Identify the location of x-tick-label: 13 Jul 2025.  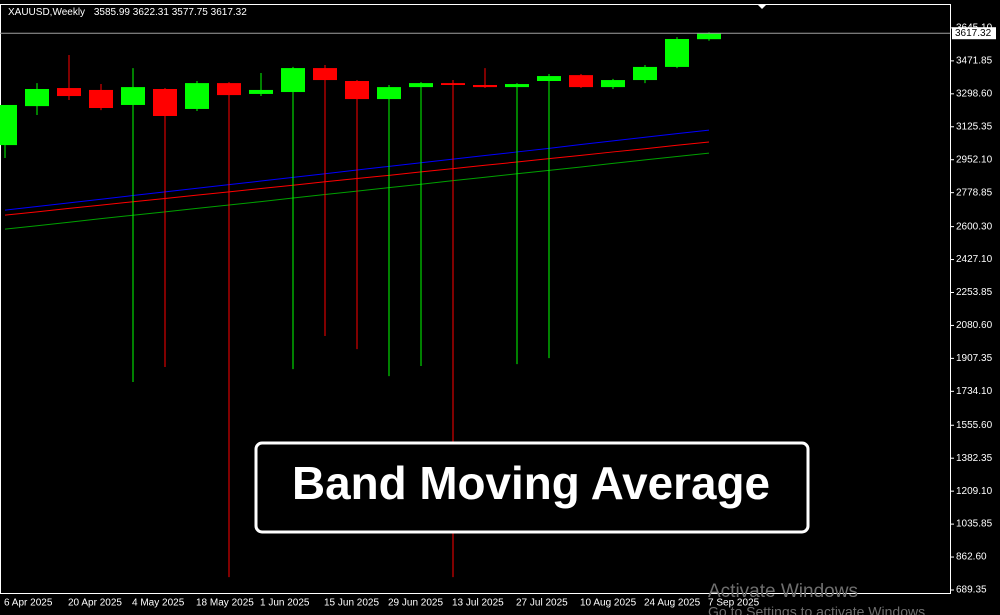
(478, 603).